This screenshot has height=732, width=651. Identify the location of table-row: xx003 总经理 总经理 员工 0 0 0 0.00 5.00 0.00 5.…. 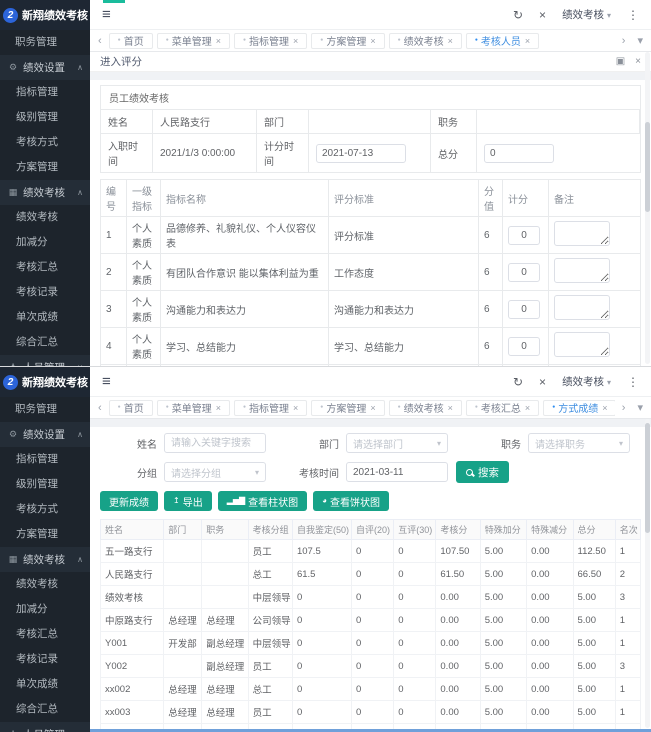
(370, 712).